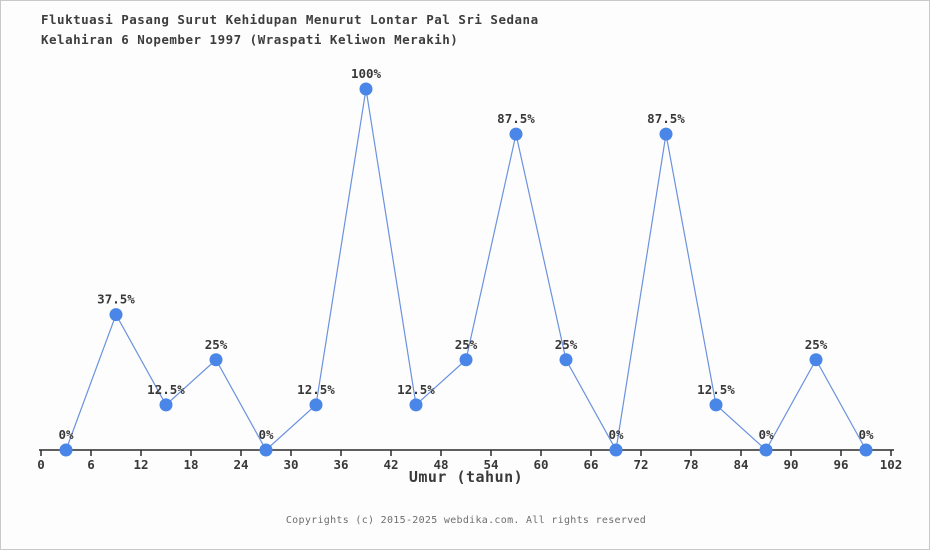 The image size is (930, 550). What do you see at coordinates (490, 464) in the screenshot?
I see `x-axis-tick-label: 54` at bounding box center [490, 464].